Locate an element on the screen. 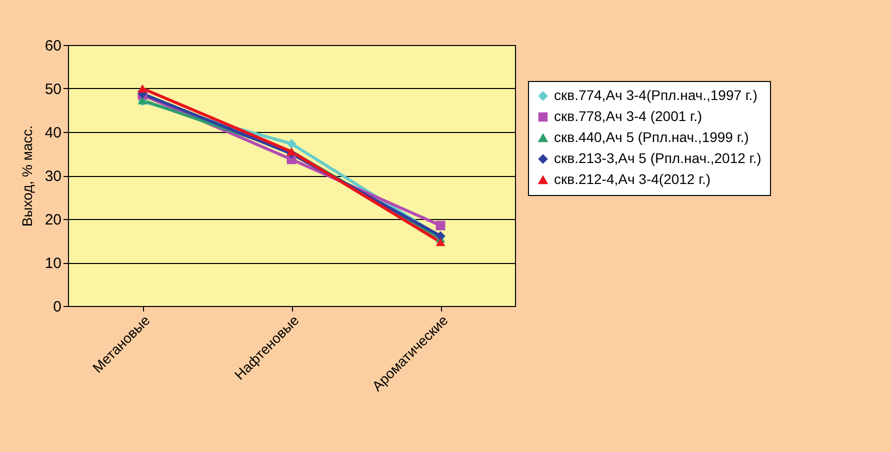 This screenshot has width=891, height=452. y-tick-label: 10 is located at coordinates (53, 263).